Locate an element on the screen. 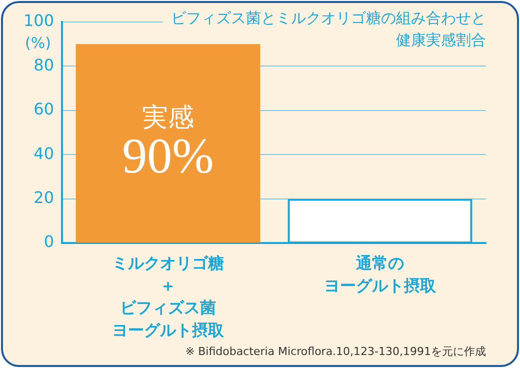  x-tick-label: ミルクオリゴ糖＋ビフィズス菌ヨーグルト摂取 is located at coordinates (168, 296).